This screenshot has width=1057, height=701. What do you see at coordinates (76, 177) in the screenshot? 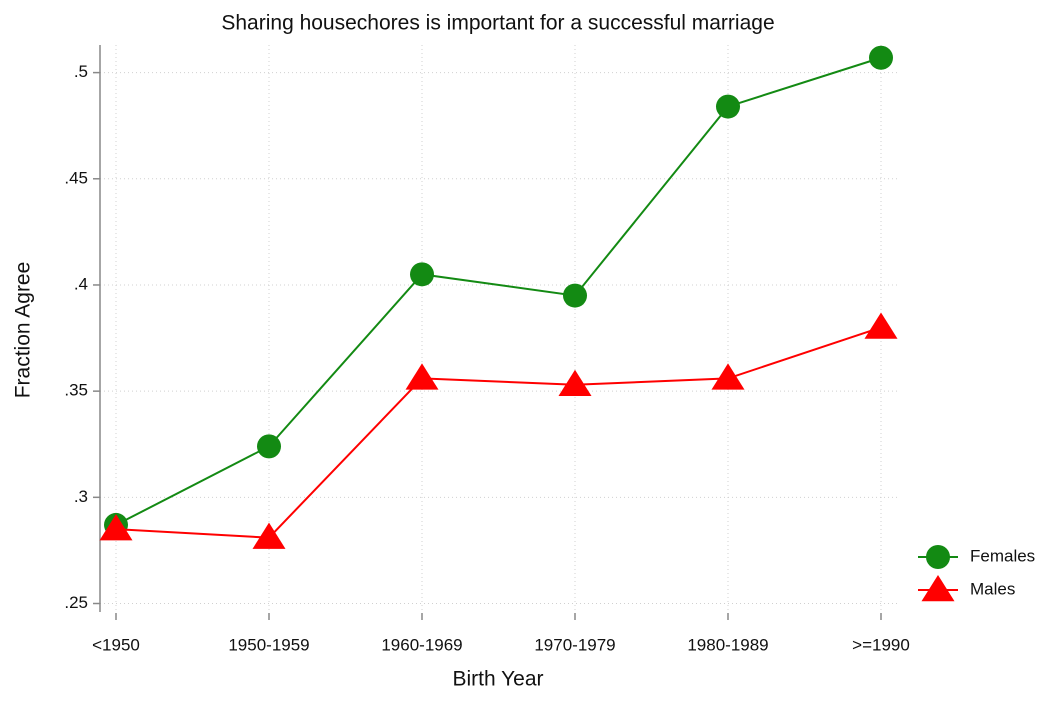
I see `y-tick-label: .45` at bounding box center [76, 177].